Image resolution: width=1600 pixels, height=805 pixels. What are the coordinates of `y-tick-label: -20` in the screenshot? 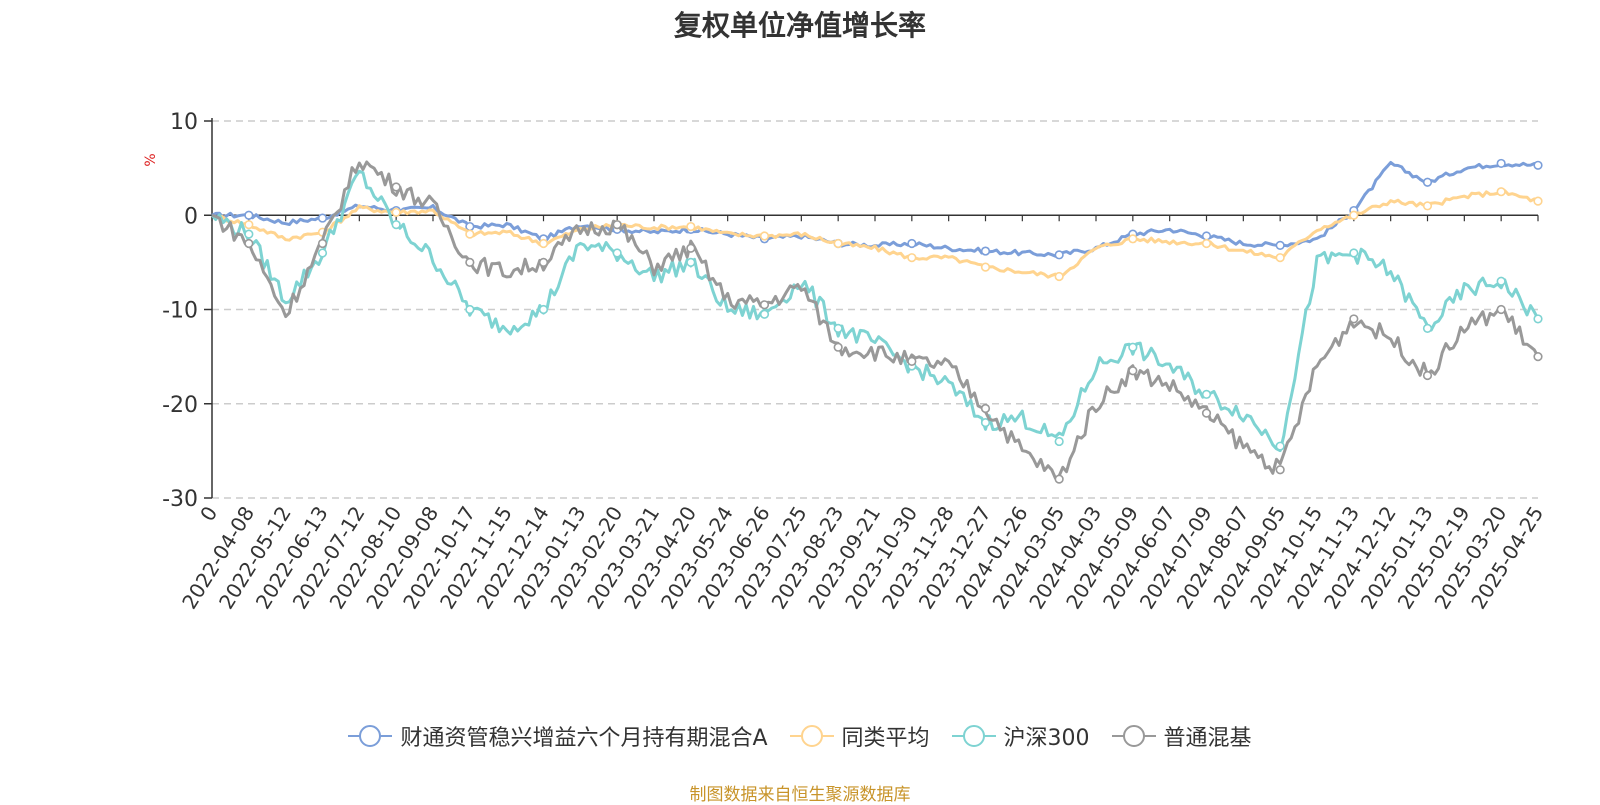 It's located at (180, 405).